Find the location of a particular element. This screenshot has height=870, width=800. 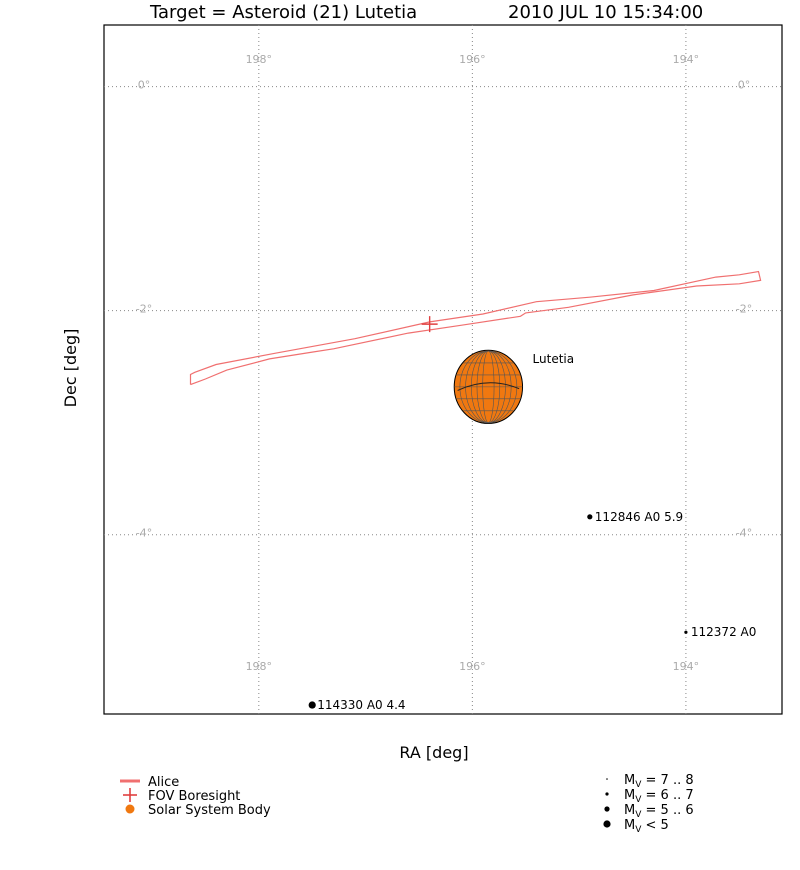

legend-label: Alice is located at coordinates (163, 782).